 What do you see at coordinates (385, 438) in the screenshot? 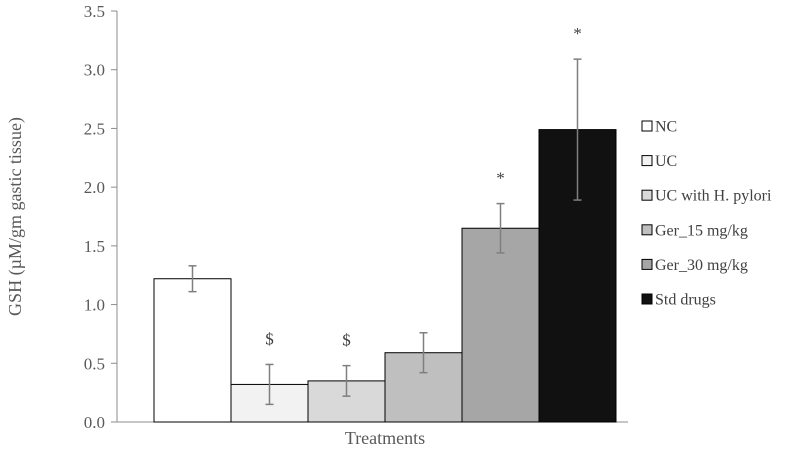
I see `x-axis-title: Treatments` at bounding box center [385, 438].